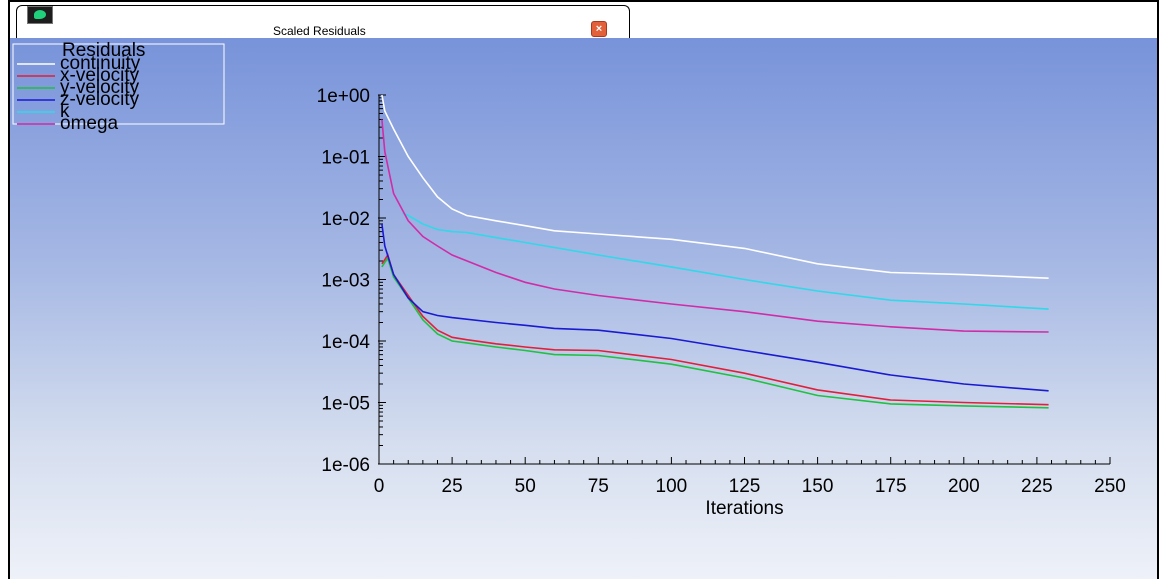 Image resolution: width=1159 pixels, height=579 pixels. I want to click on y-tick-label: 1e-03, so click(345, 281).